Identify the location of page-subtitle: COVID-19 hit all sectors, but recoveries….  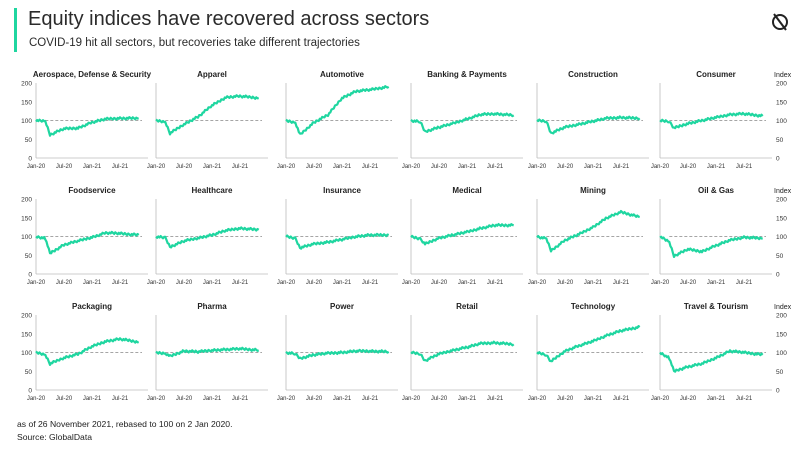
(194, 43).